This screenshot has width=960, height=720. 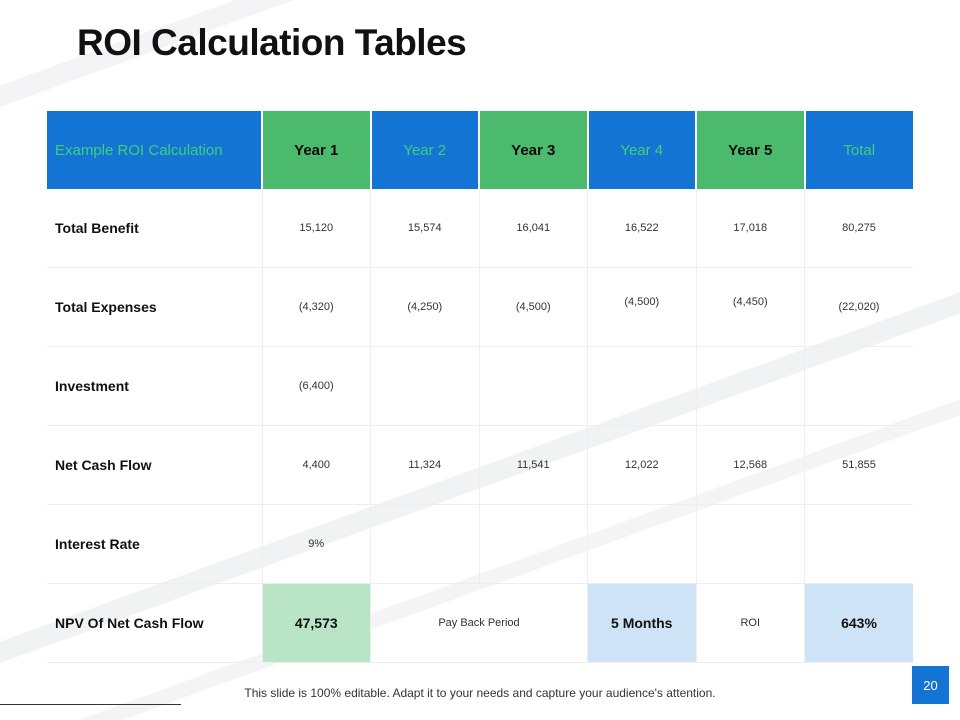 I want to click on payback-period-label: Pay Back Period, so click(x=479, y=623).